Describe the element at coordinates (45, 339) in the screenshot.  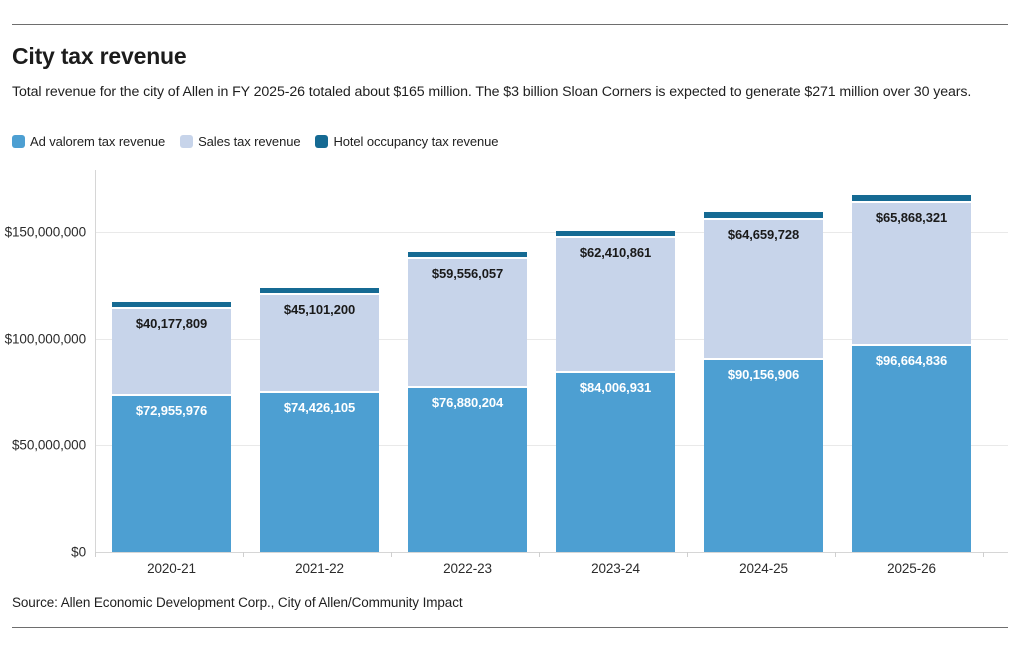
I see `y-axis-tick-label: $100,000,000` at that location.